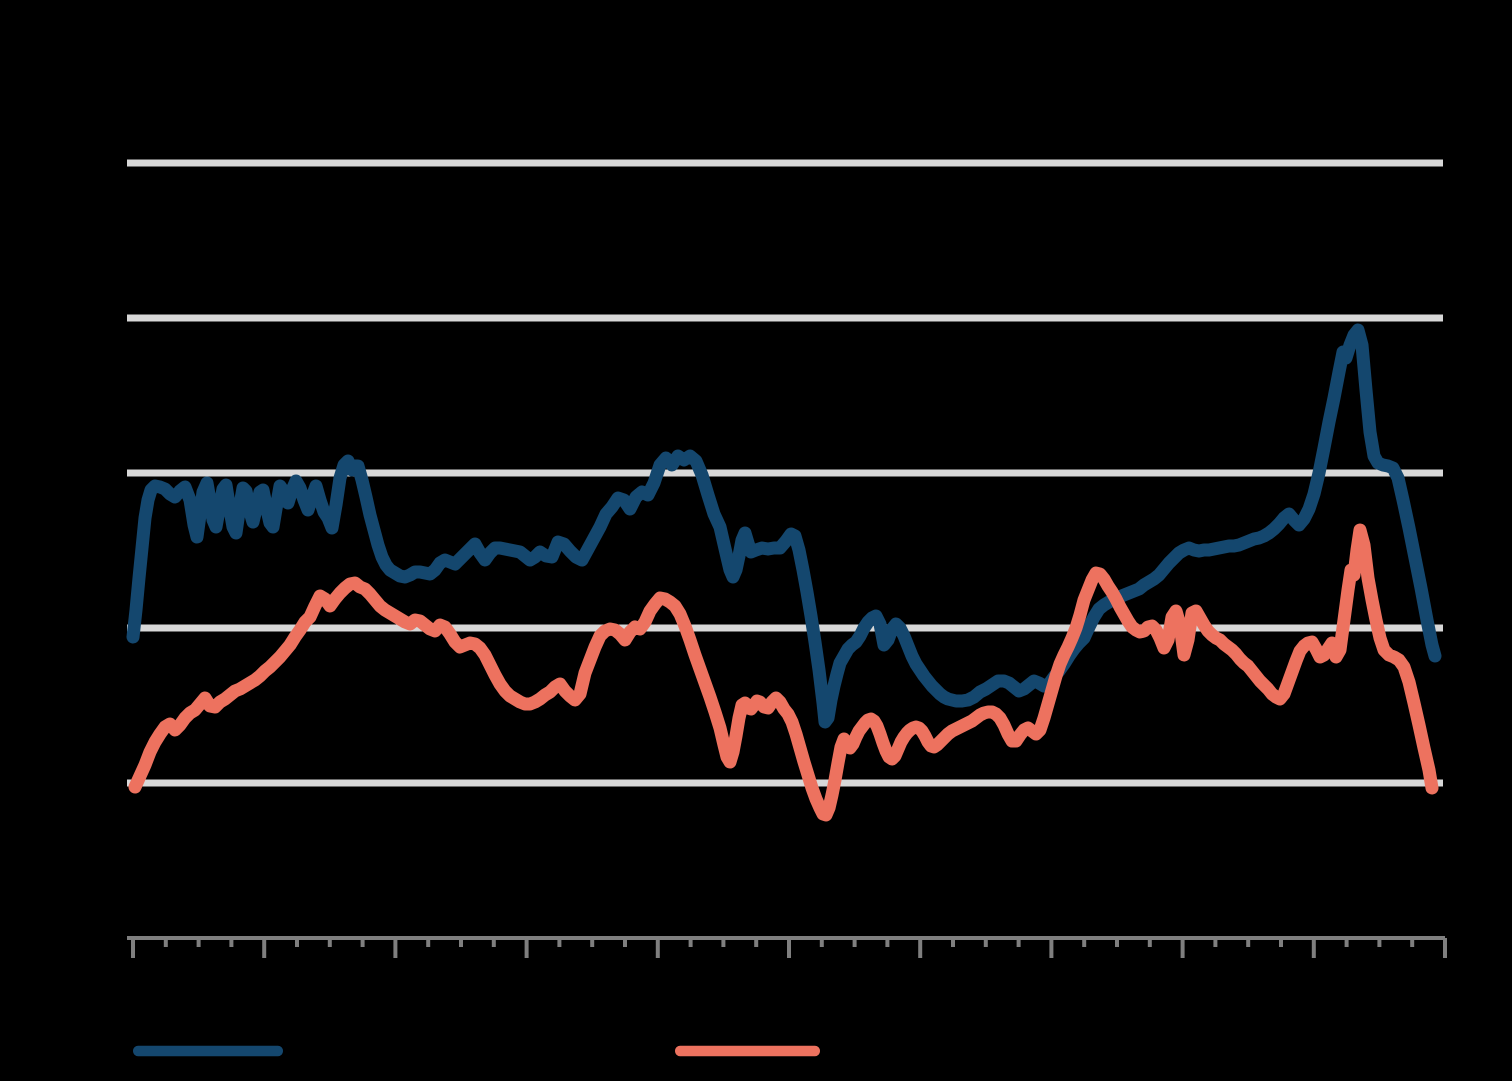 This screenshot has width=1512, height=1081. Describe the element at coordinates (208, 1051) in the screenshot. I see `legend-swatch-navy-series` at that location.